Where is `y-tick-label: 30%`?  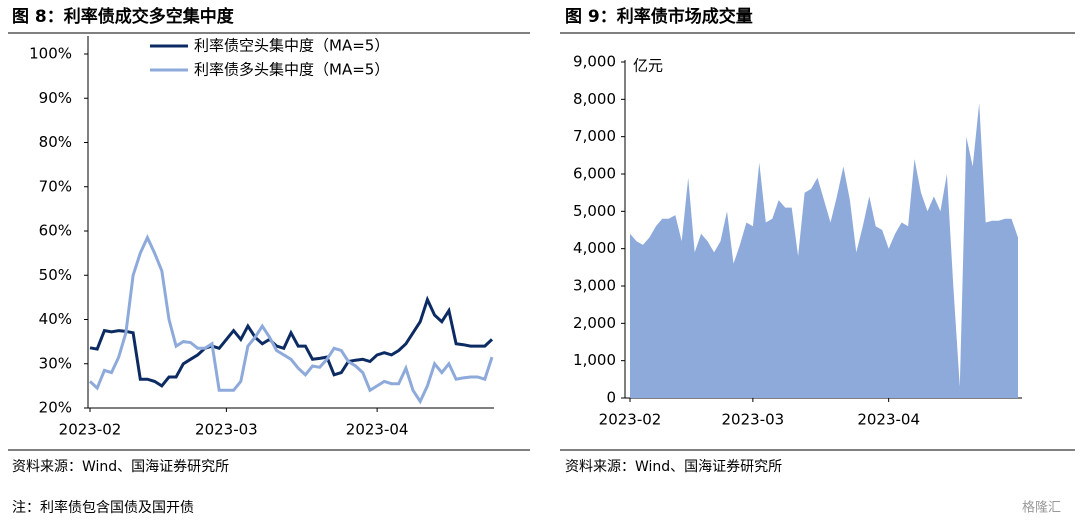
y-tick-label: 30% is located at coordinates (55, 363).